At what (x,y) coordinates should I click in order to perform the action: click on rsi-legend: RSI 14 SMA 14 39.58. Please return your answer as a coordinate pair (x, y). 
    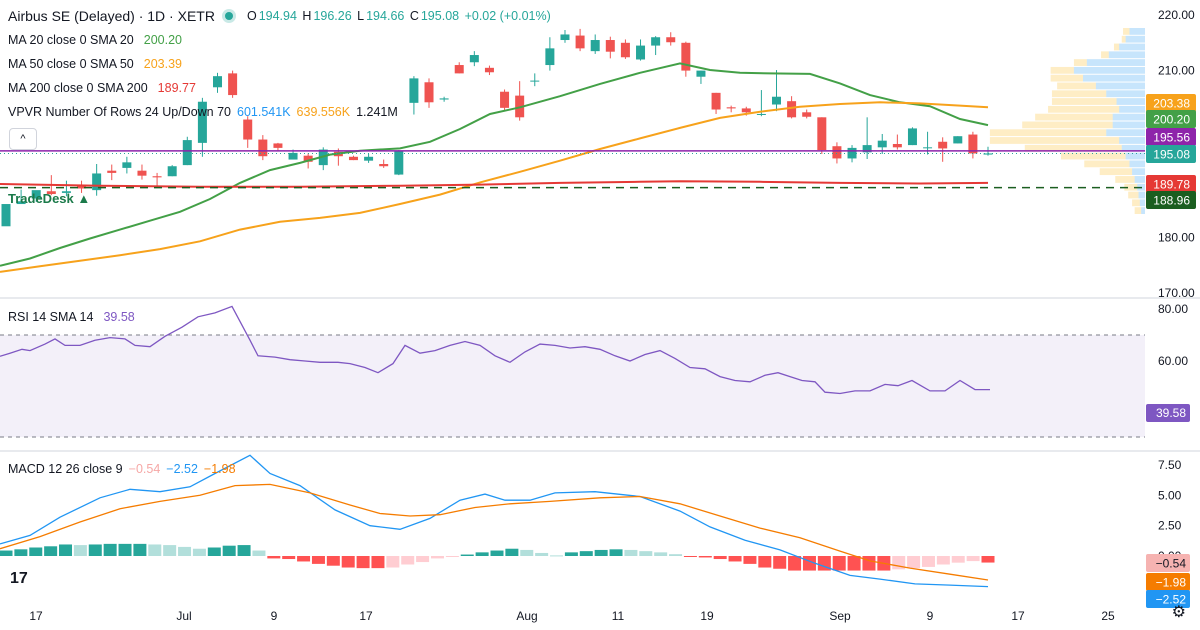
    Looking at the image, I should click on (71, 317).